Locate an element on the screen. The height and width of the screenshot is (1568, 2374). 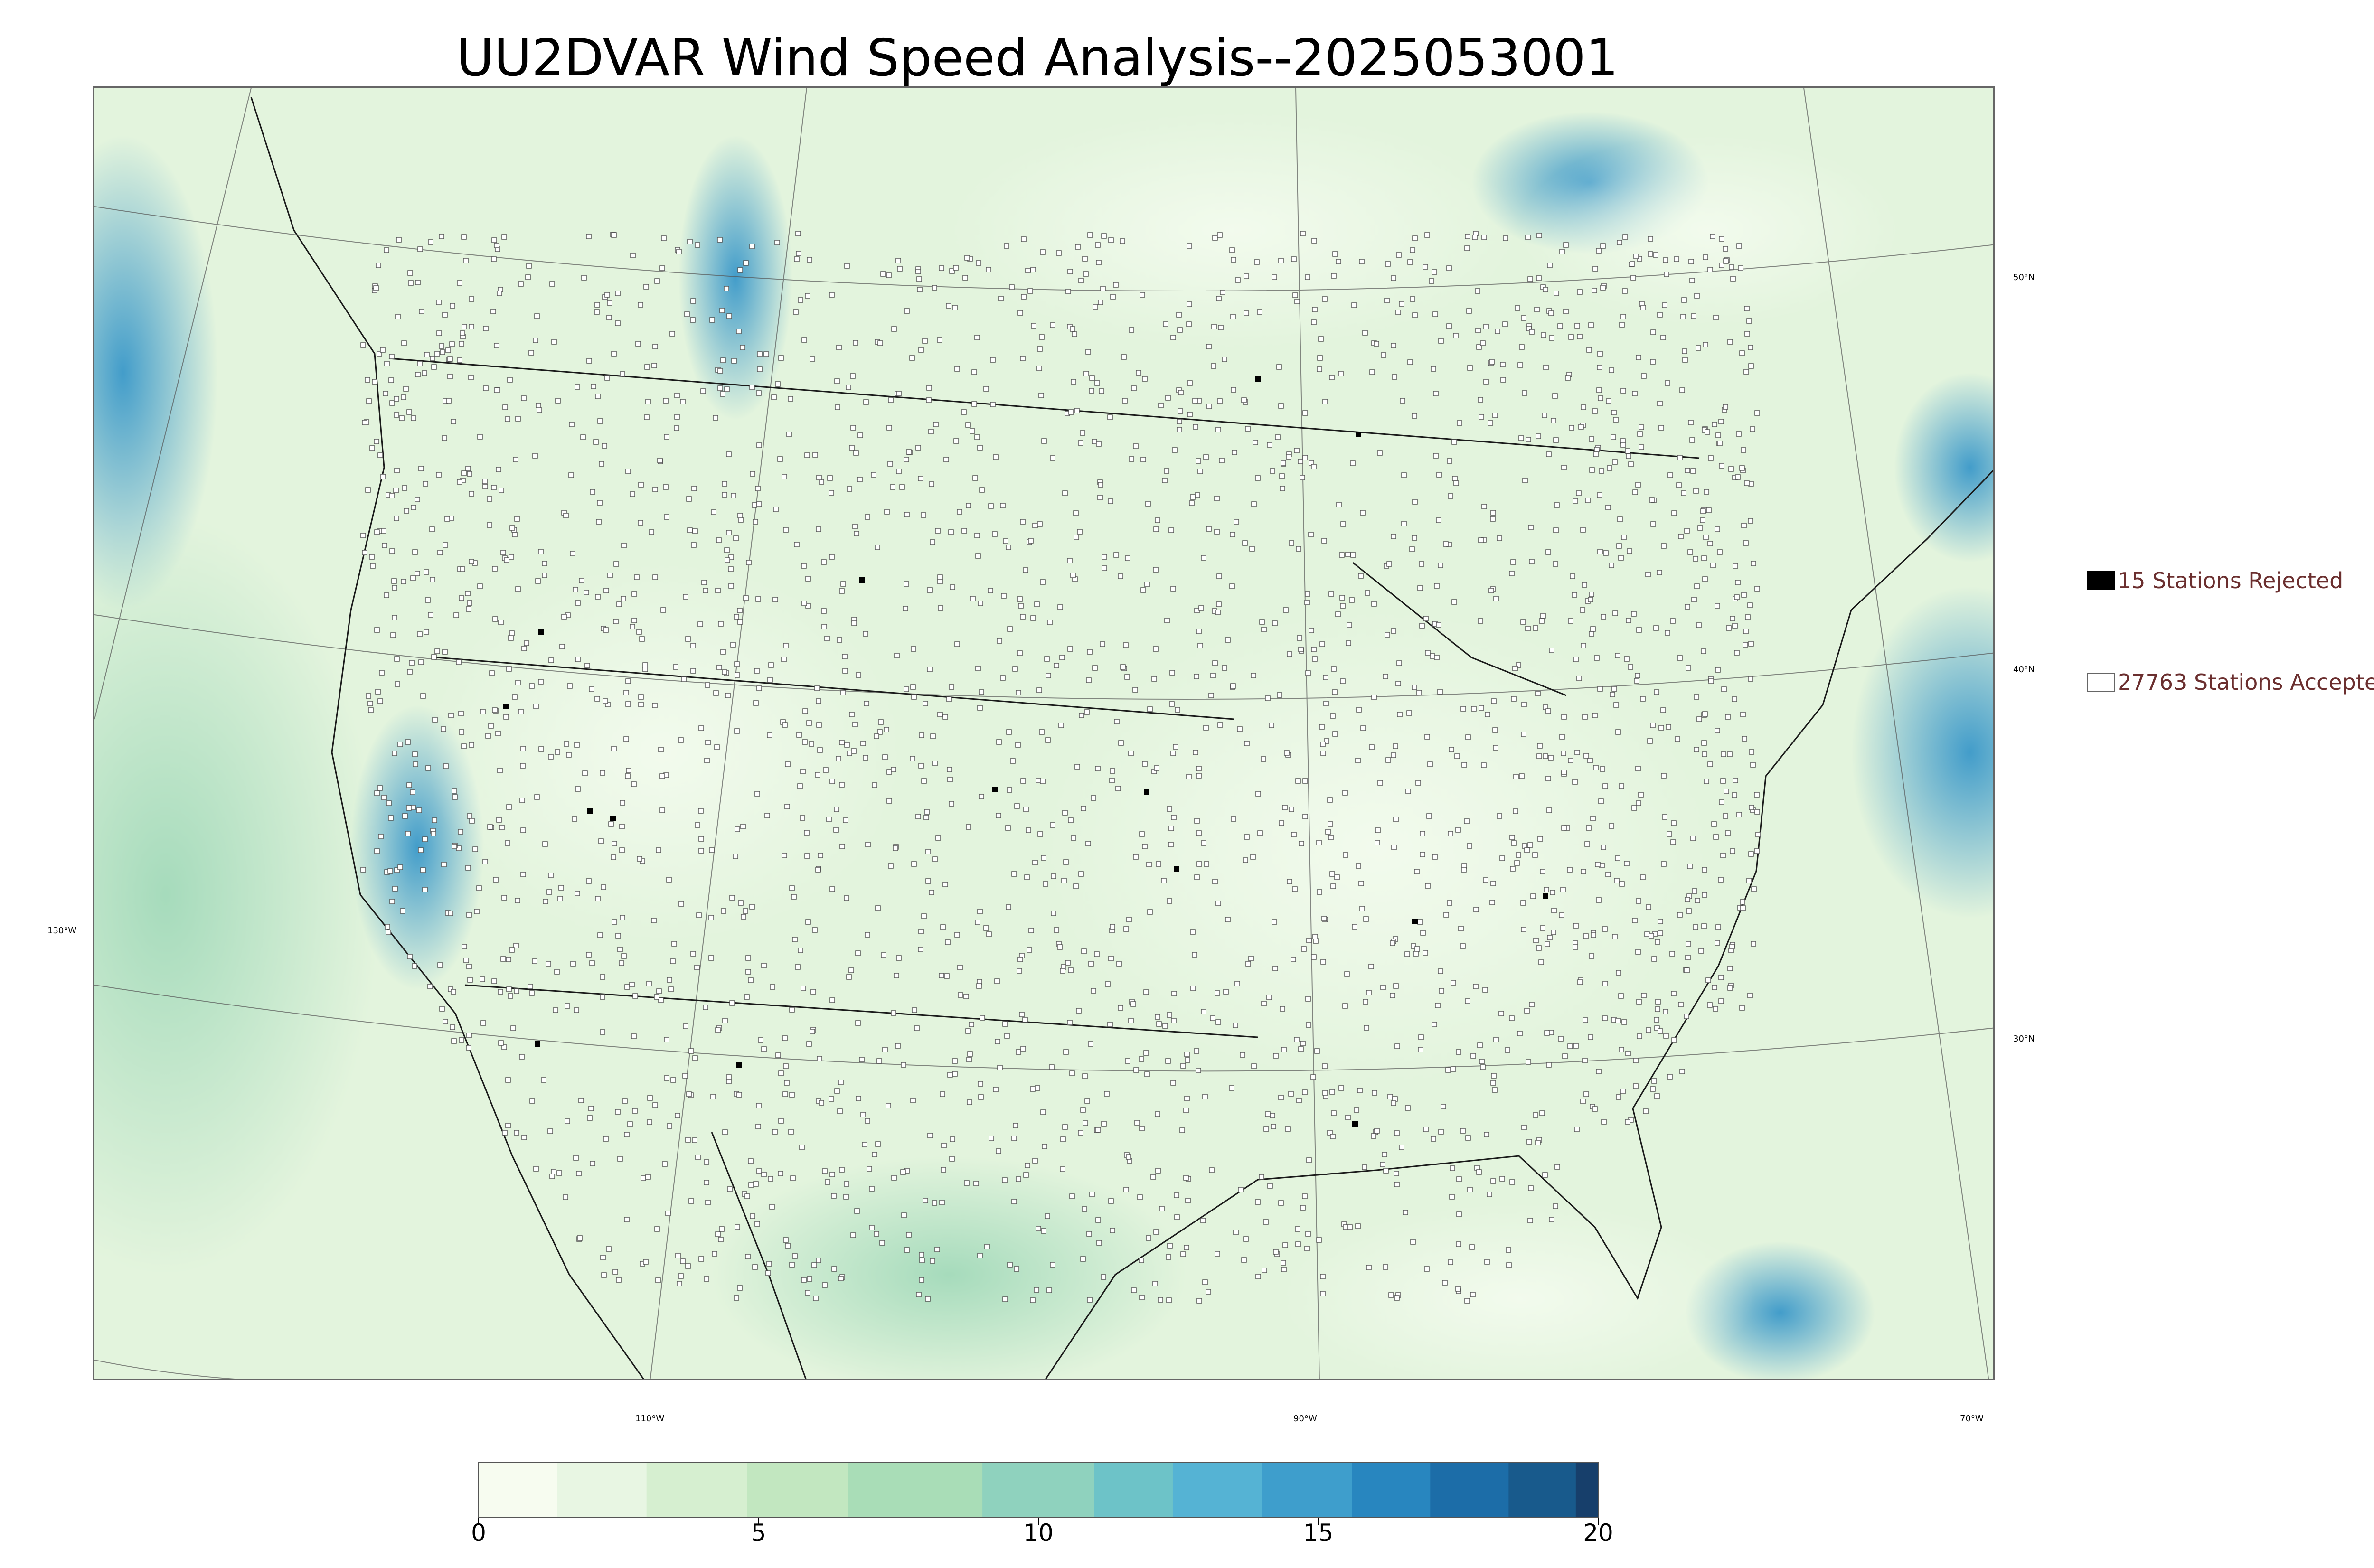
colorbar-segment is located at coordinates (1307, 1490).